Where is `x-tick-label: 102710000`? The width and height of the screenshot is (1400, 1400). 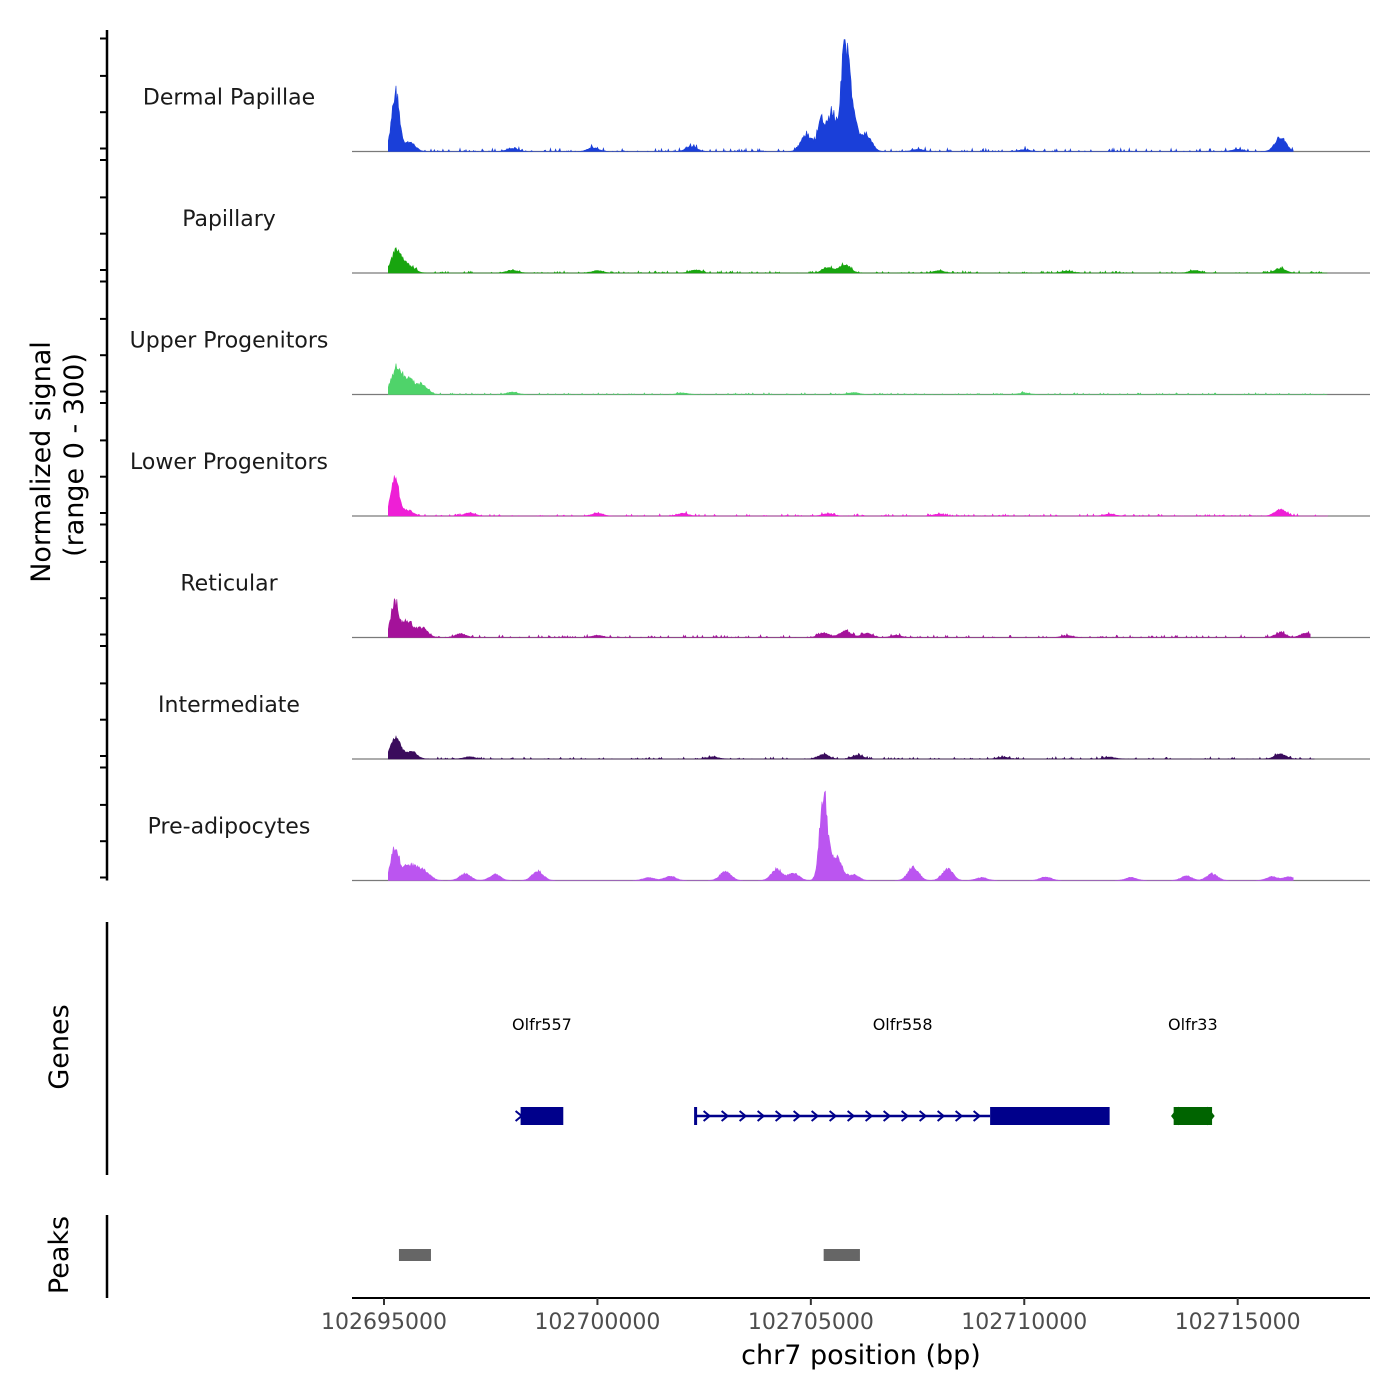
x-tick-label: 102710000 is located at coordinates (1024, 1322).